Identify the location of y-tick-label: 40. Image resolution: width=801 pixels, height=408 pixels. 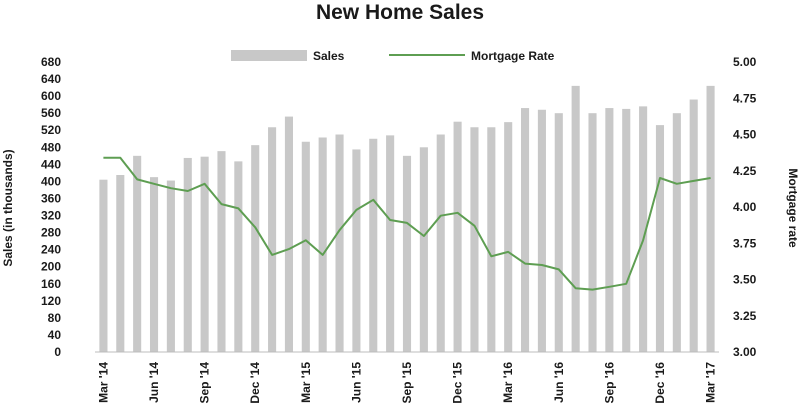
(55, 335).